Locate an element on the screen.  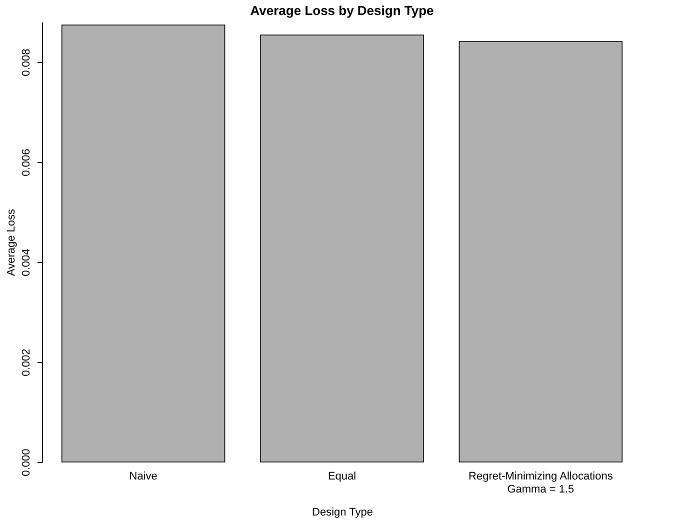
y-tick-label: 0.008 is located at coordinates (26, 62).